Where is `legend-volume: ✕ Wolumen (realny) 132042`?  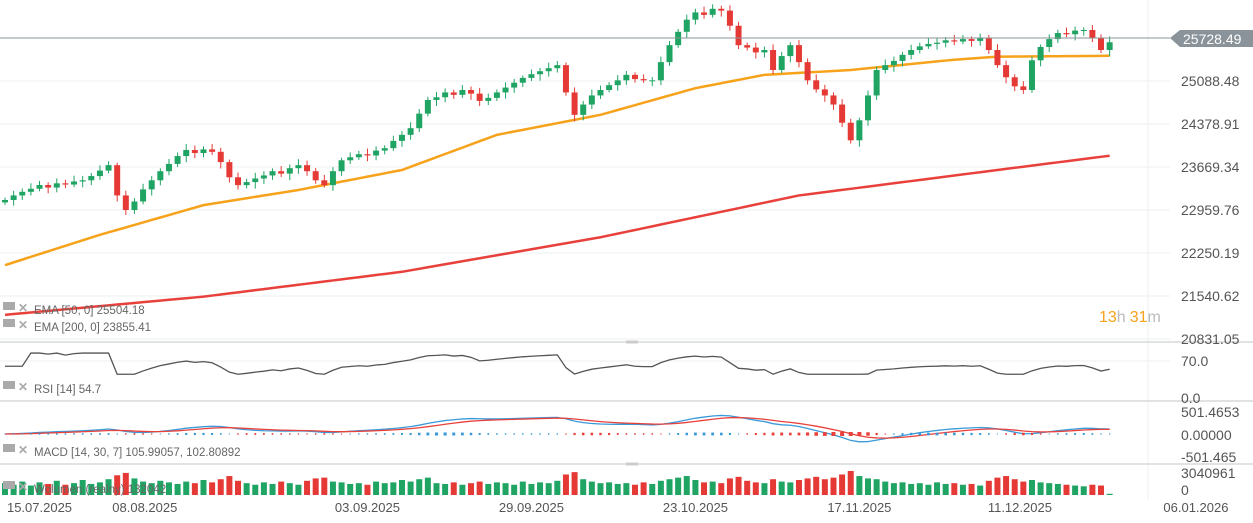
legend-volume: ✕ Wolumen (realny) 132042 is located at coordinates (84, 488).